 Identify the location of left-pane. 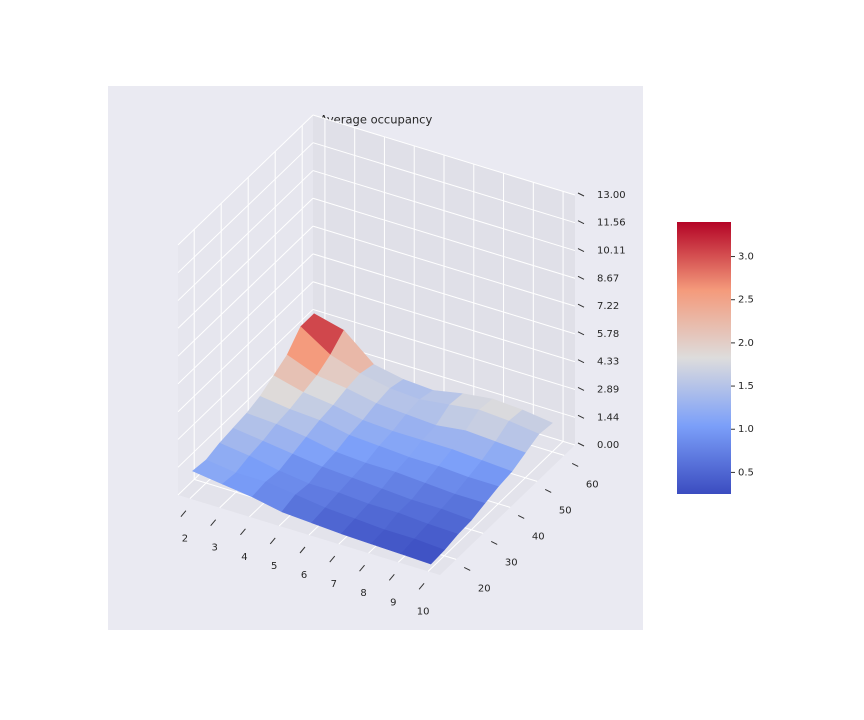
(245, 305).